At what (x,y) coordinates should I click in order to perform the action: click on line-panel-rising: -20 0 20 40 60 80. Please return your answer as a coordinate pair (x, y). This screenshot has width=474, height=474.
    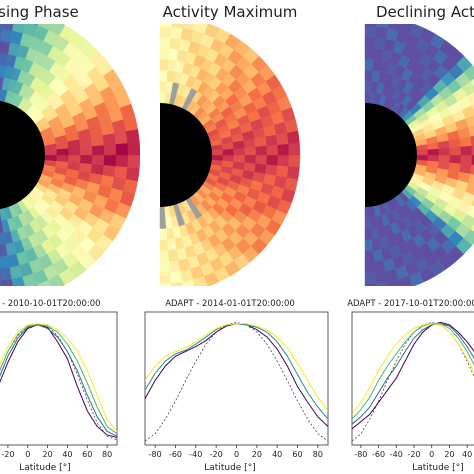
    Looking at the image, I should click on (59, 385).